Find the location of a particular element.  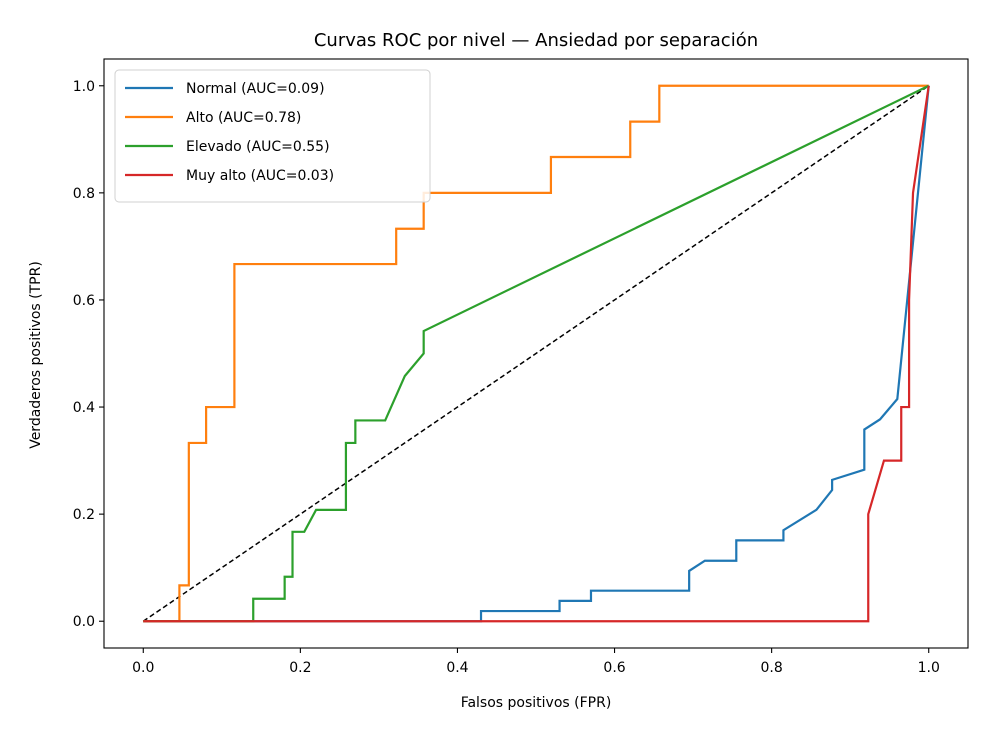

x-axis-label: Falsos positivos (FPR) is located at coordinates (536, 703).